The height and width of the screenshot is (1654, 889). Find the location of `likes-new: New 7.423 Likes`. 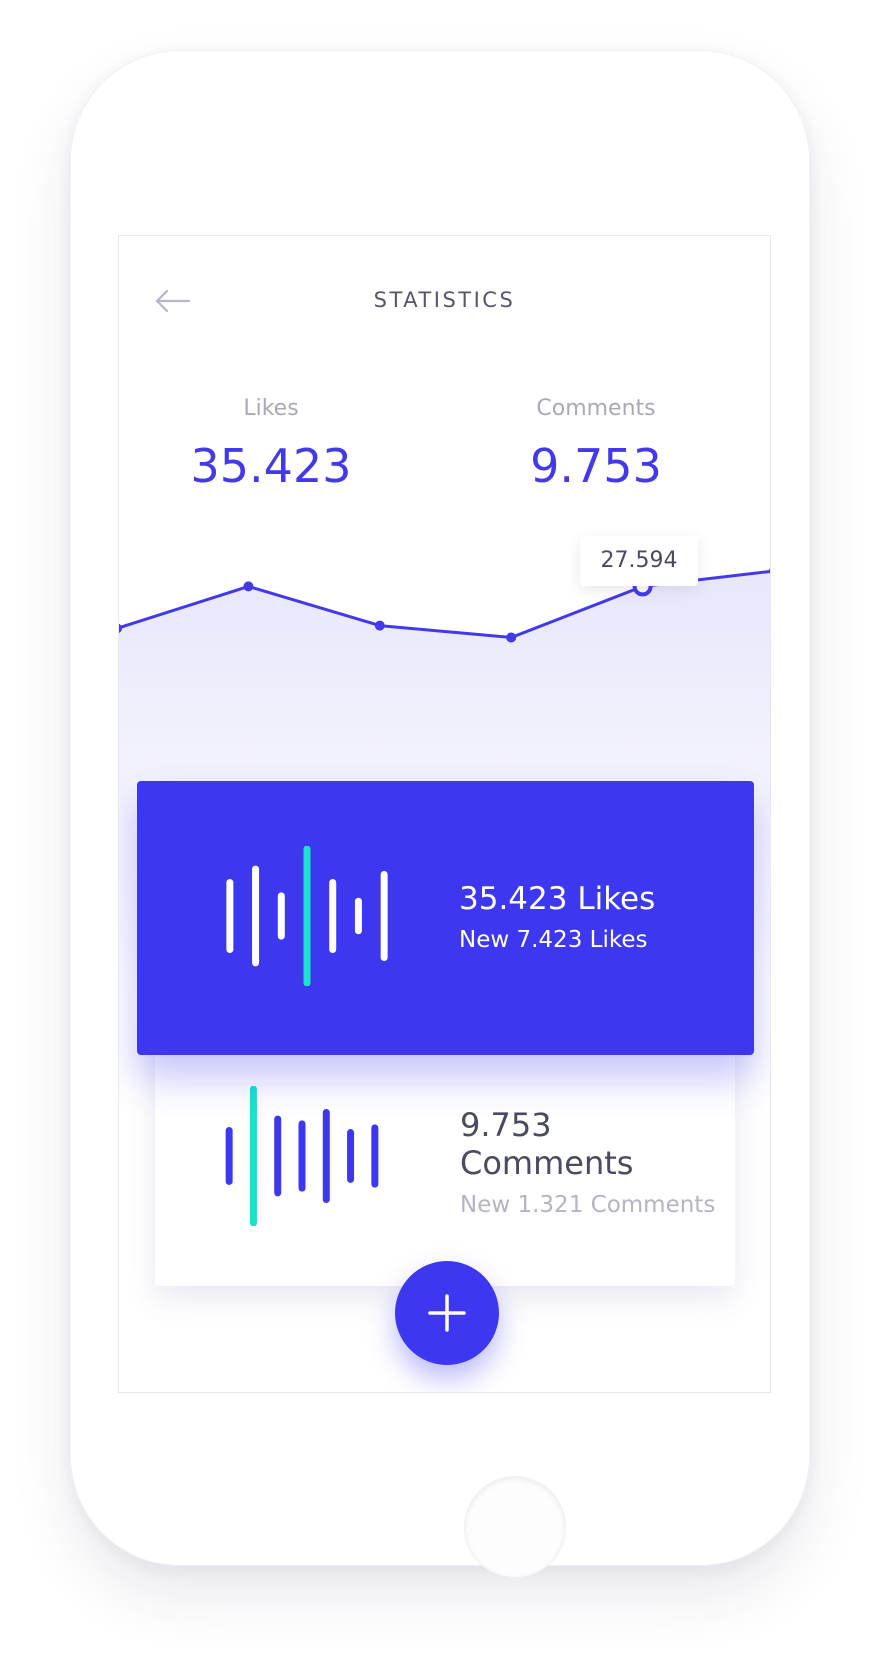

likes-new: New 7.423 Likes is located at coordinates (553, 940).